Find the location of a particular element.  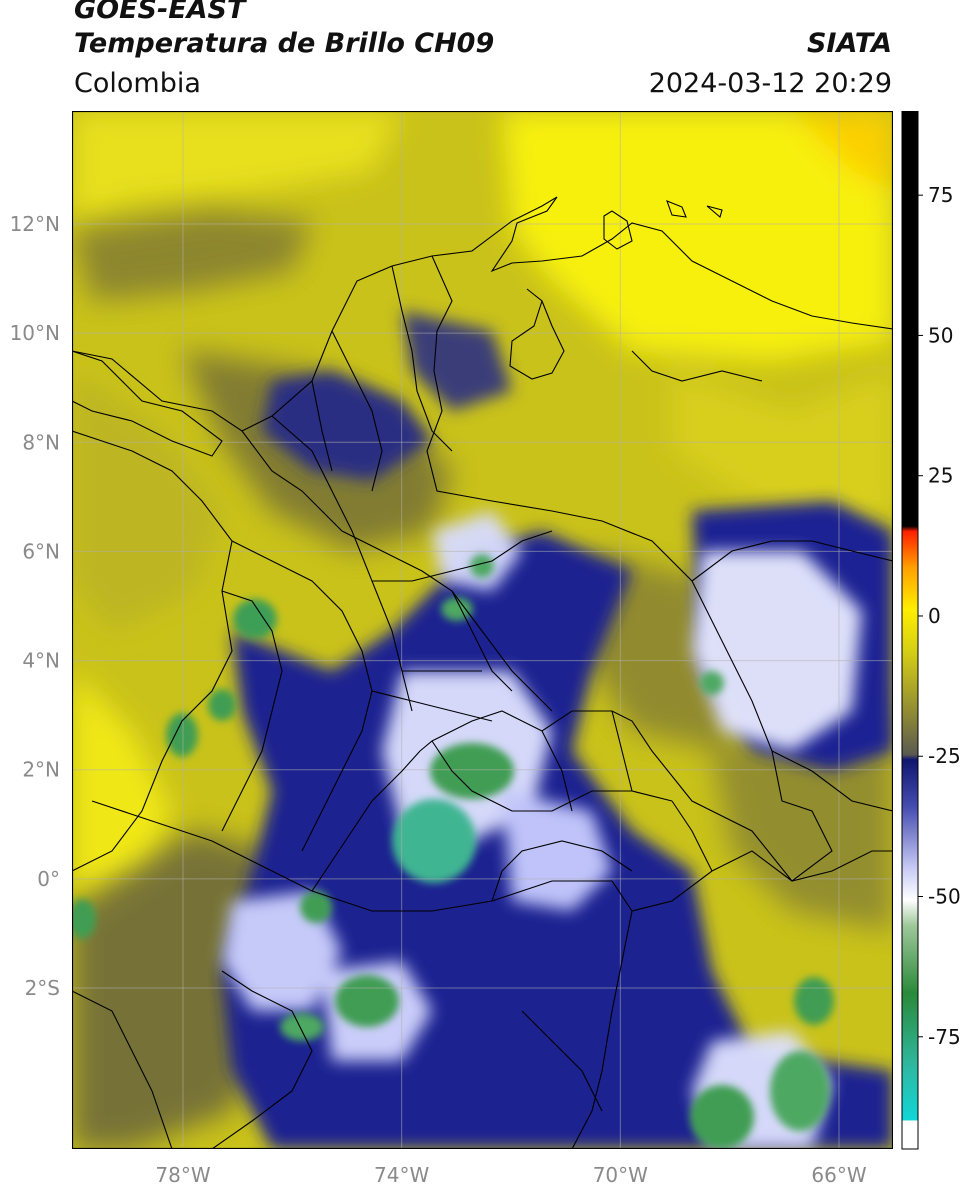

colorbar-ticks: 75 50 25 0 -25 -50 -75 is located at coordinates (939, 616).